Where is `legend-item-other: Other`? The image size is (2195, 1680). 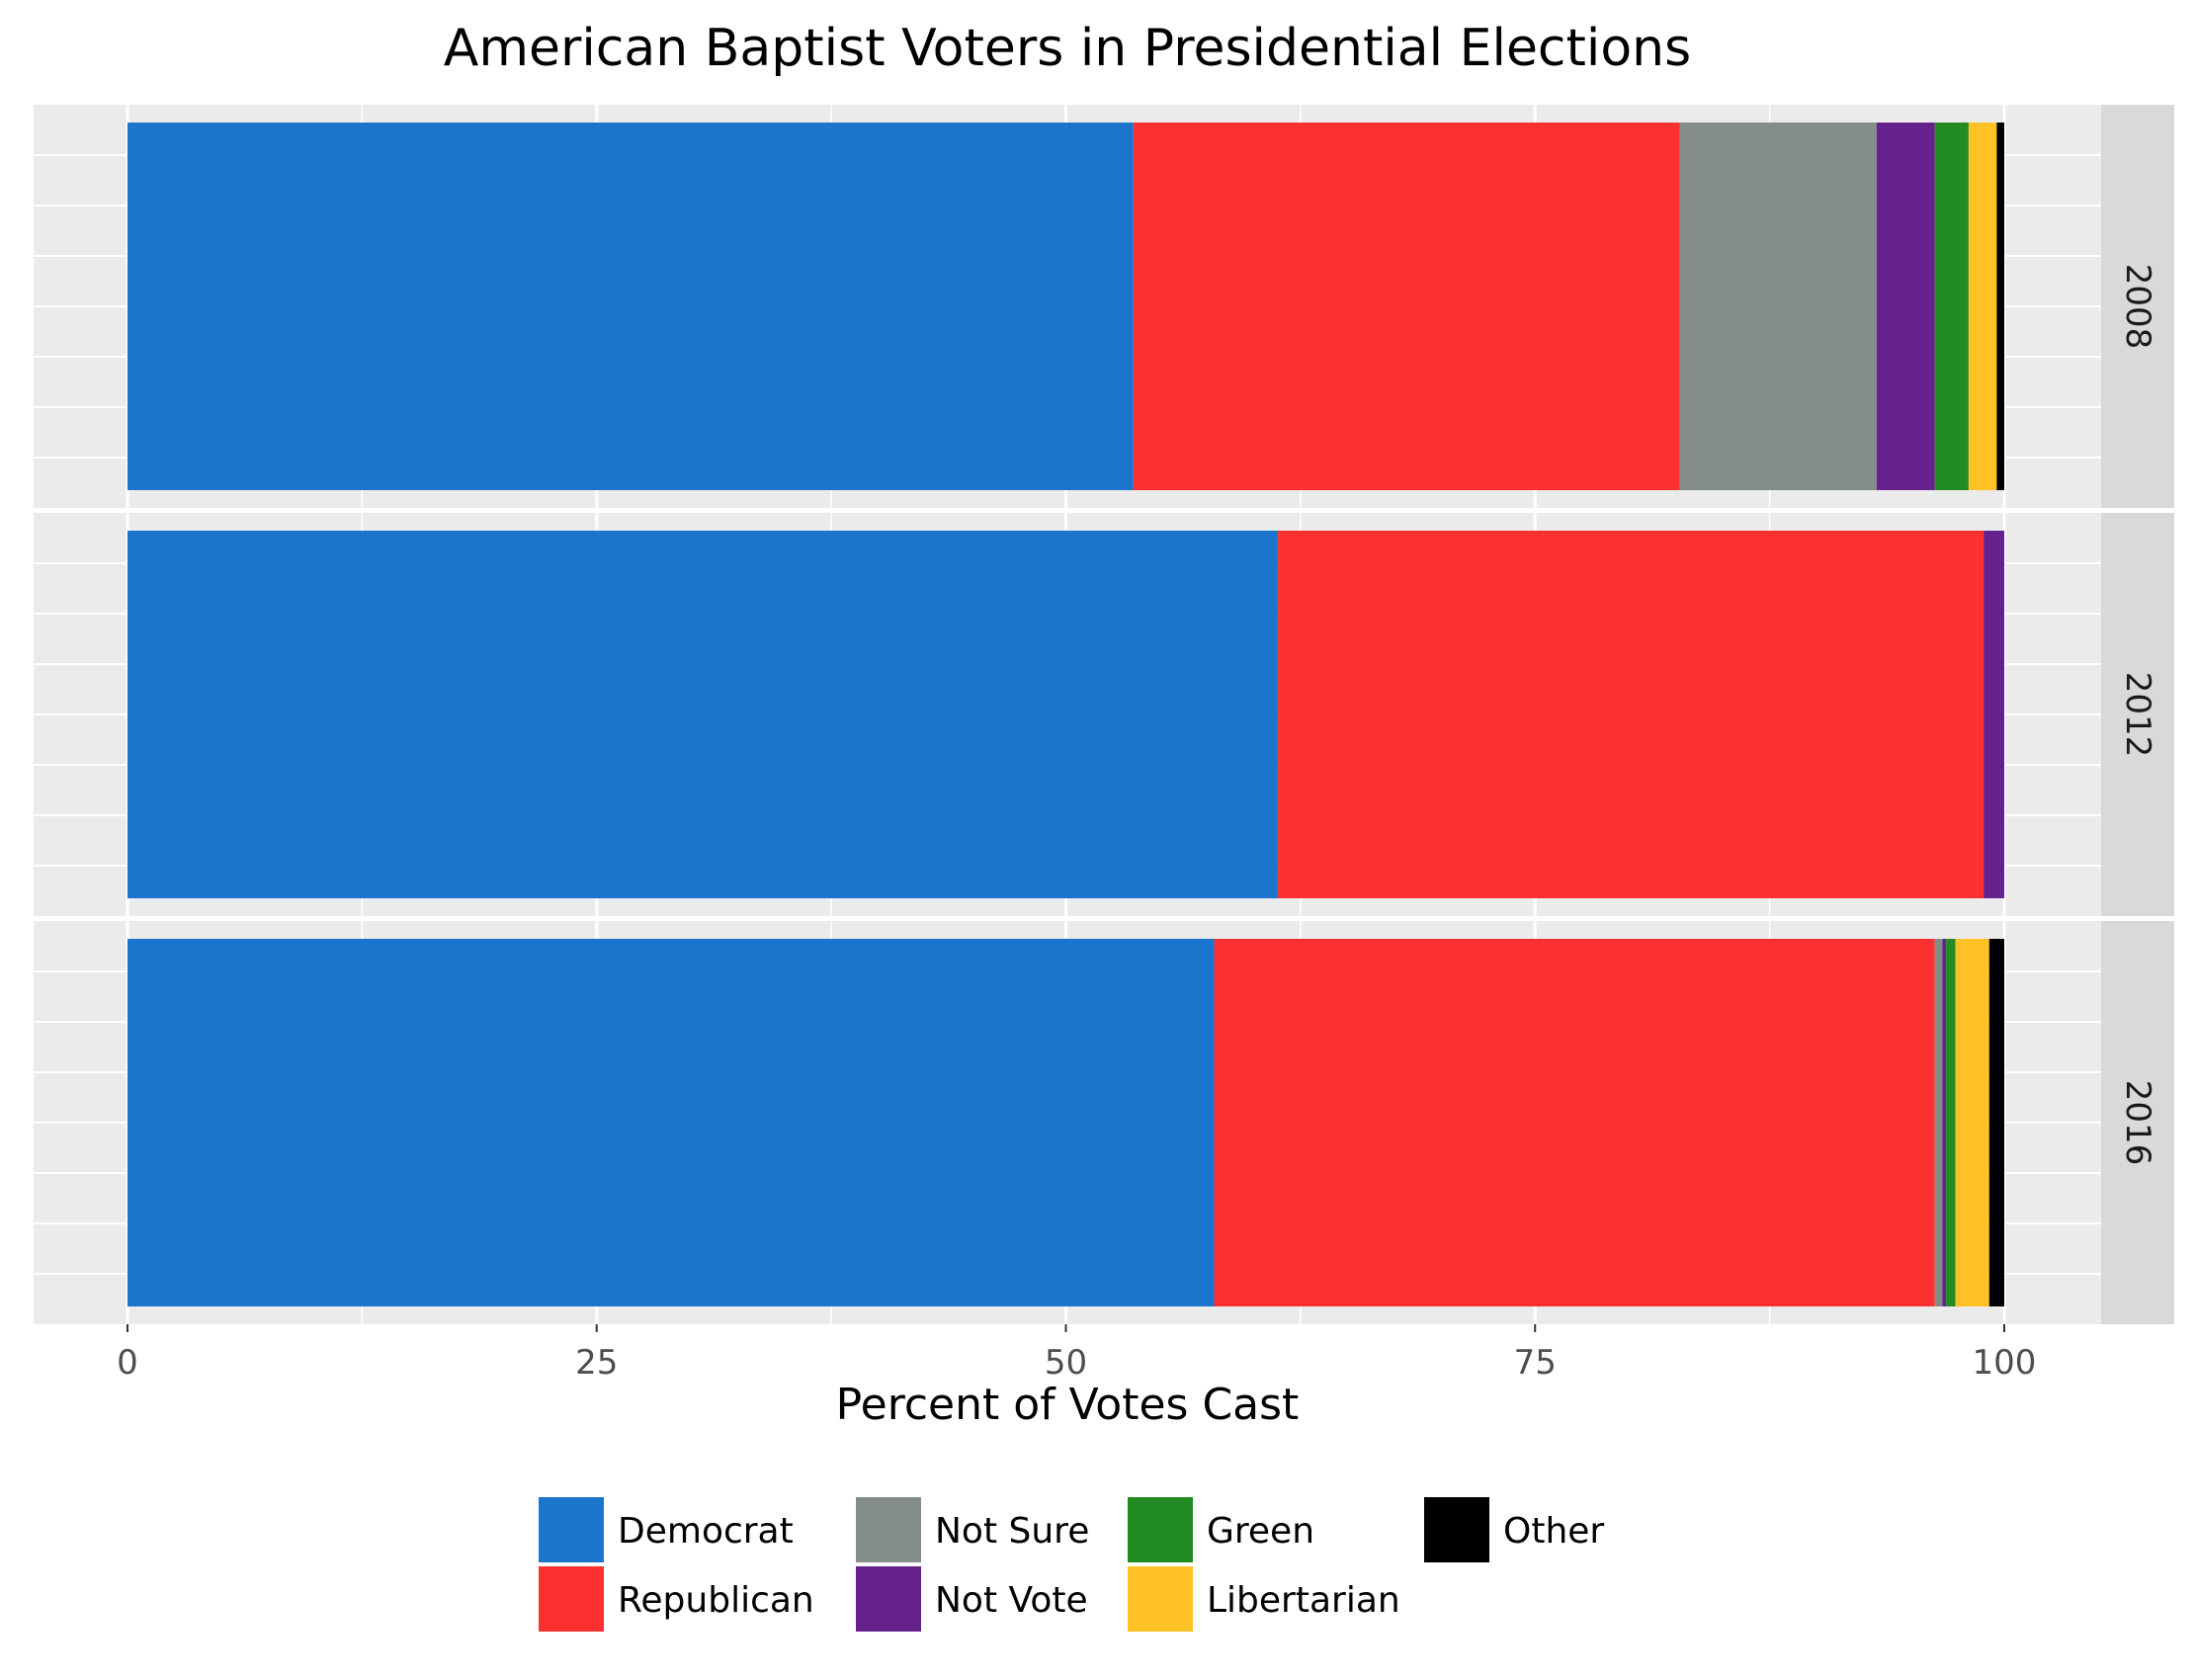 legend-item-other: Other is located at coordinates (1514, 1529).